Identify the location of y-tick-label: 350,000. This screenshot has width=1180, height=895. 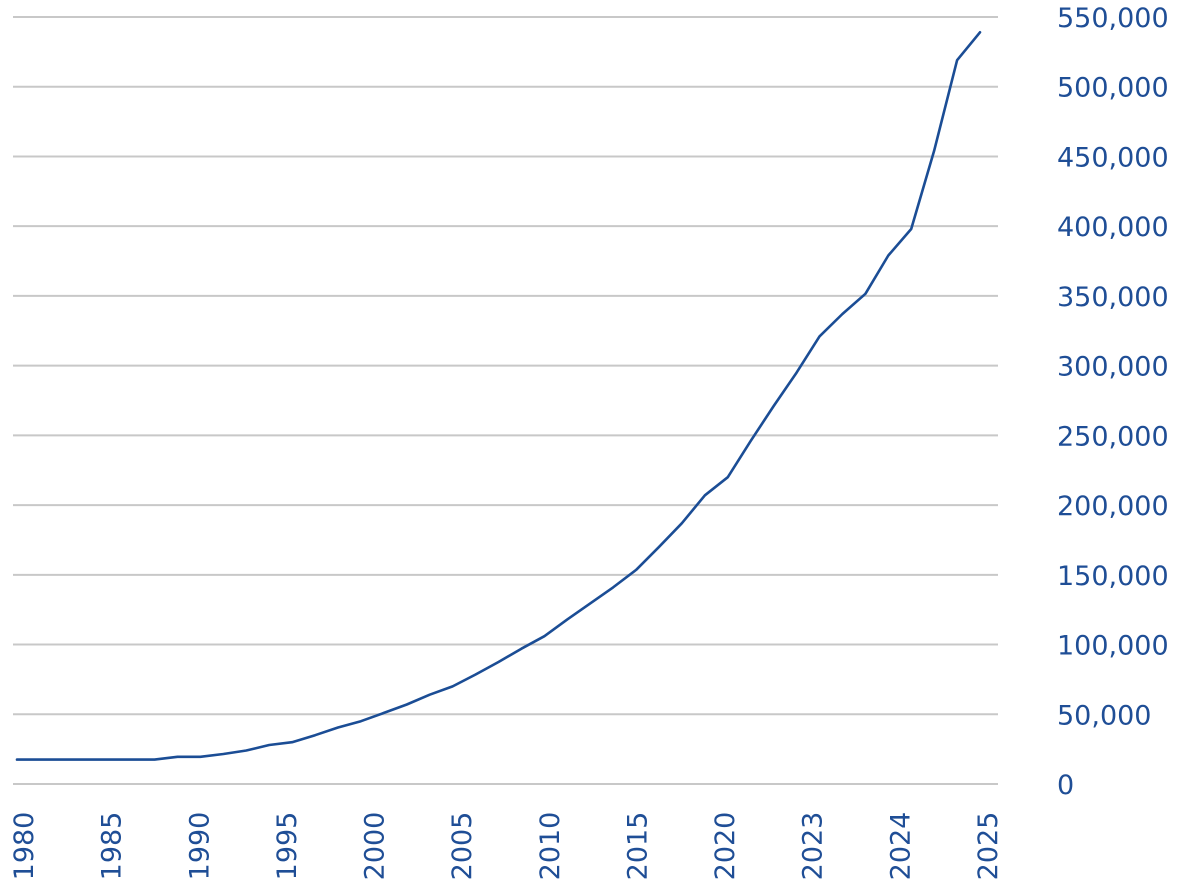
(1113, 297).